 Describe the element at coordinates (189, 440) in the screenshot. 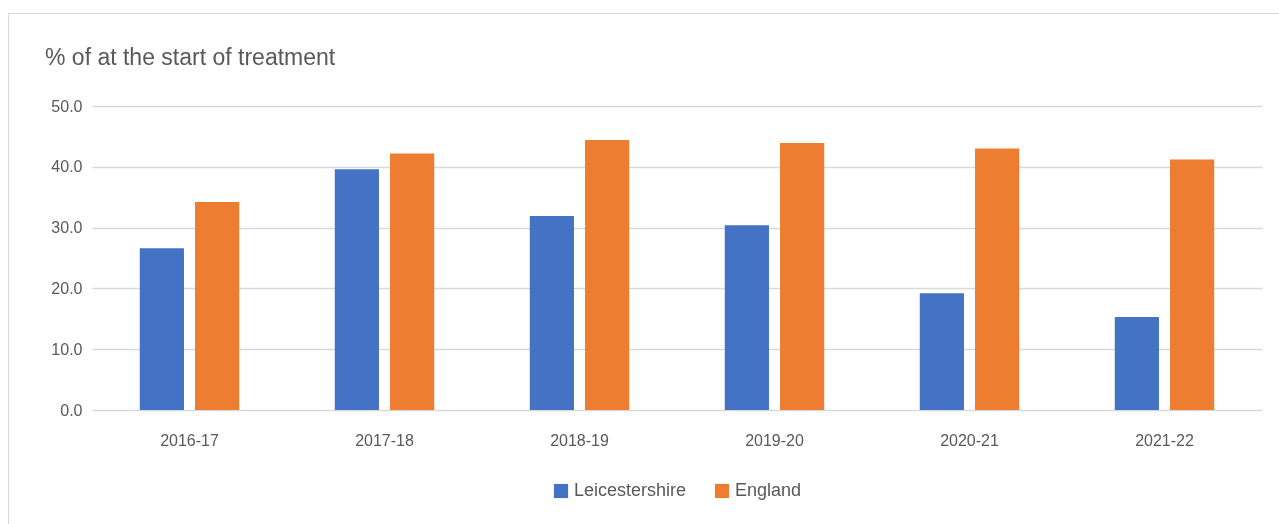

I see `x-tick-label: 2016-17` at that location.